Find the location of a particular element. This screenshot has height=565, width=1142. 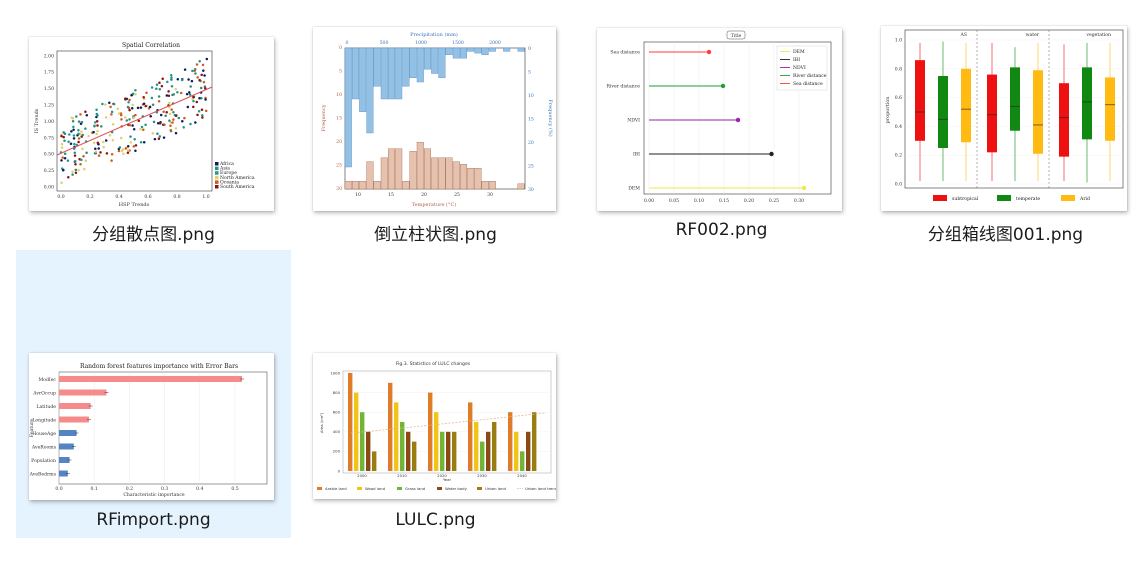

x-tick-label: 0.8 is located at coordinates (176, 197).